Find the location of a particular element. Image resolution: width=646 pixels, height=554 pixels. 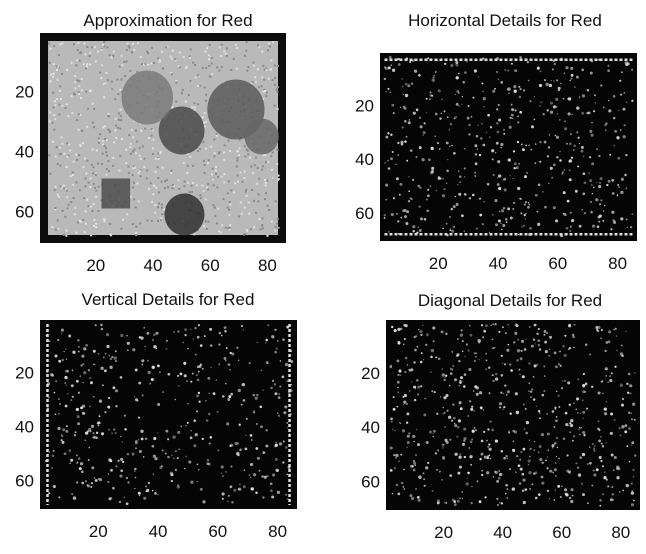

diagonal-details-image is located at coordinates (513, 415).